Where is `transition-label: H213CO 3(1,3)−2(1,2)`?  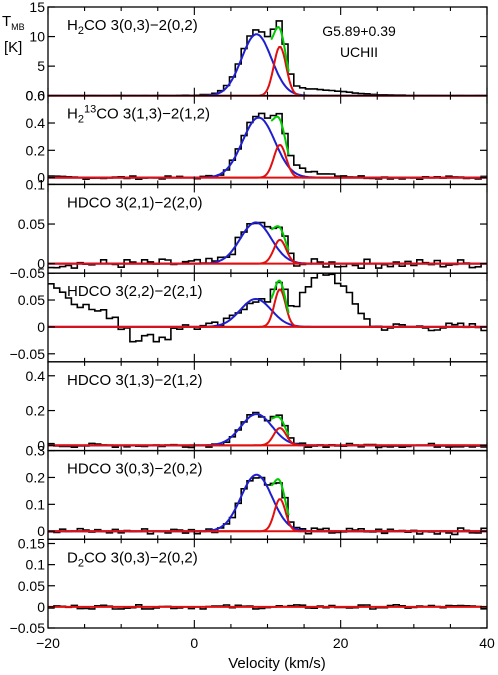
transition-label: H213CO 3(1,3)−2(1,2) is located at coordinates (138, 115).